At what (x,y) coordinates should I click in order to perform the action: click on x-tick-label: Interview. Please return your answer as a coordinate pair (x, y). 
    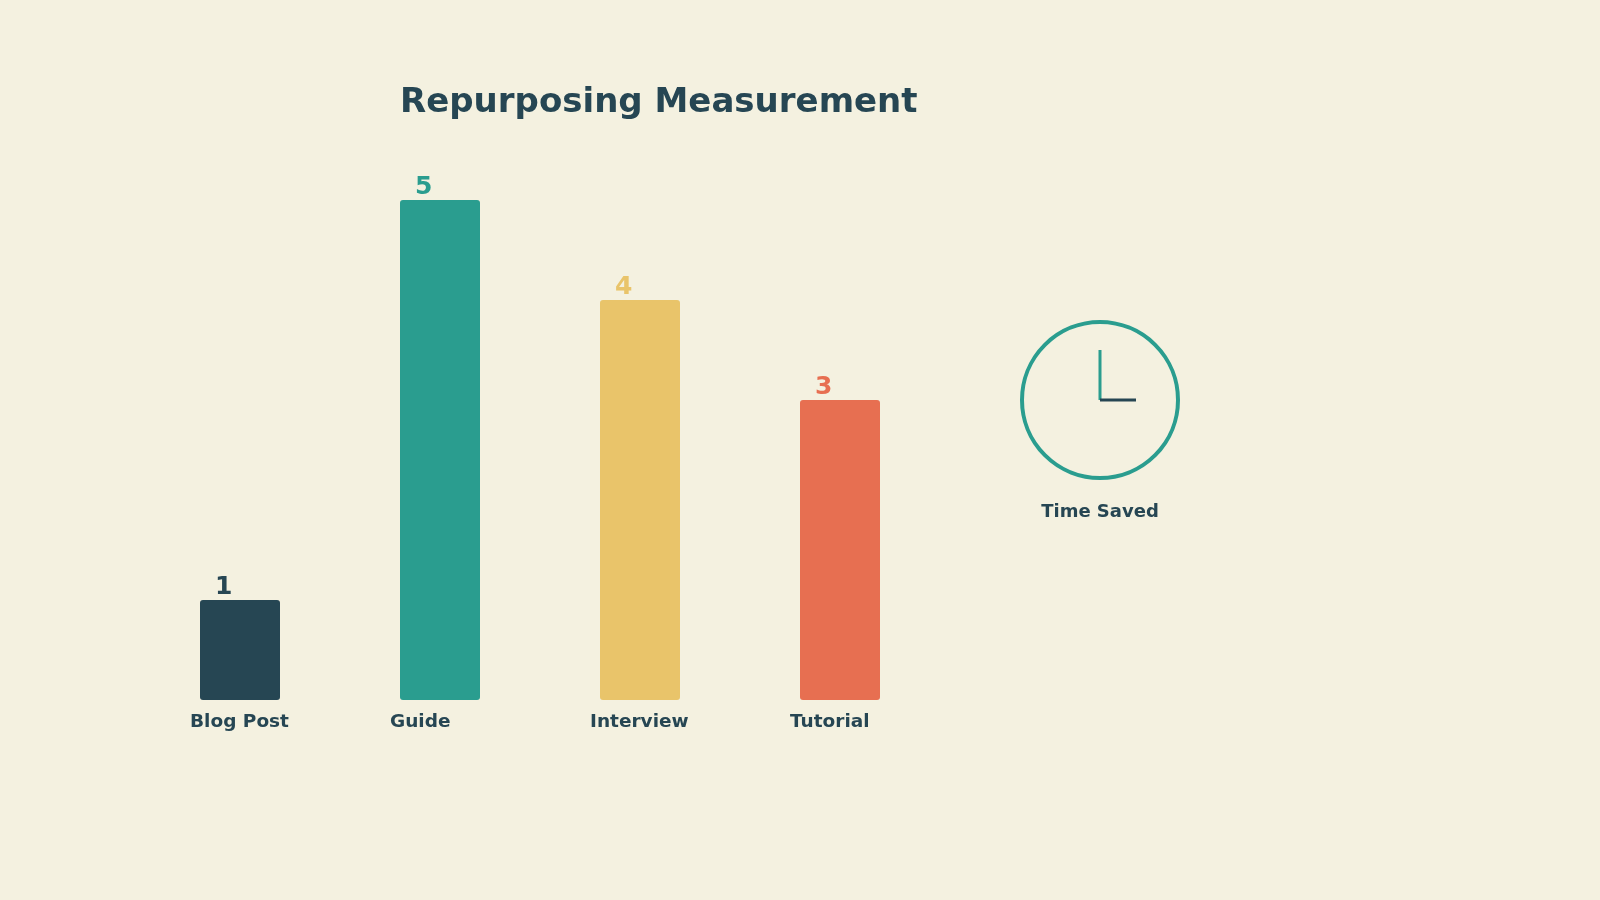
    Looking at the image, I should click on (639, 720).